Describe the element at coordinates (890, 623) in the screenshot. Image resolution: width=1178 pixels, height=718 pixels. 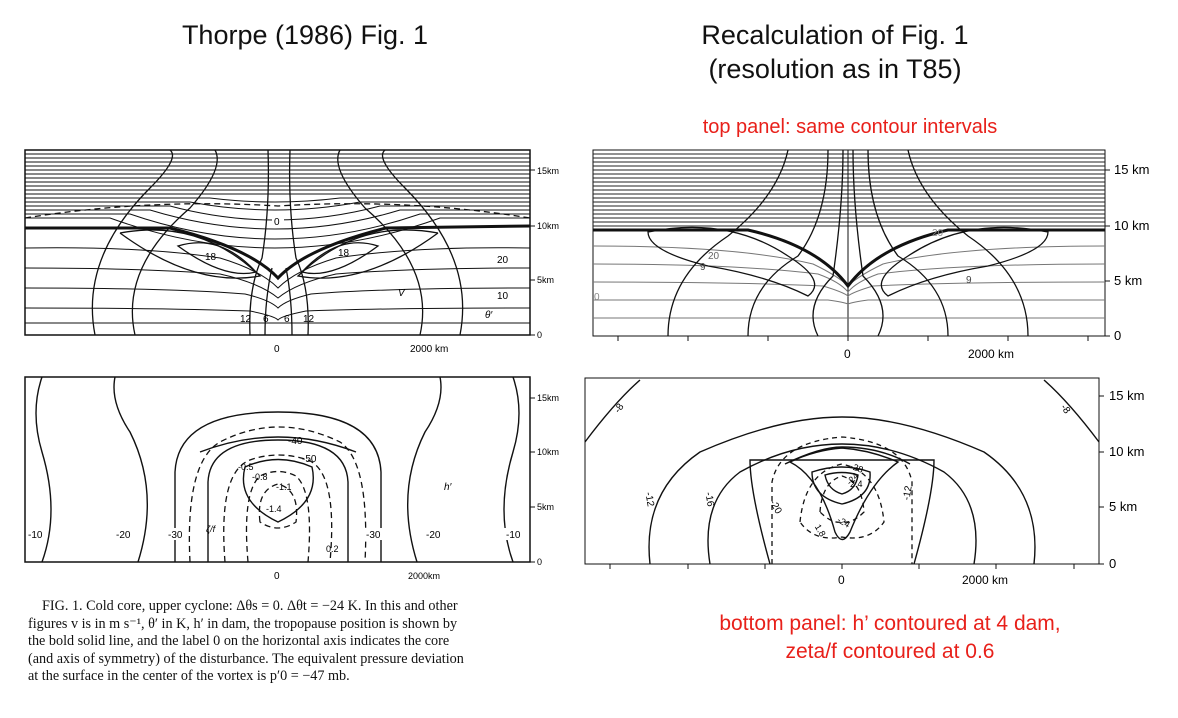
I see `bottom-note-line-1: bottom panel: h’ contoured at 4 dam,` at that location.